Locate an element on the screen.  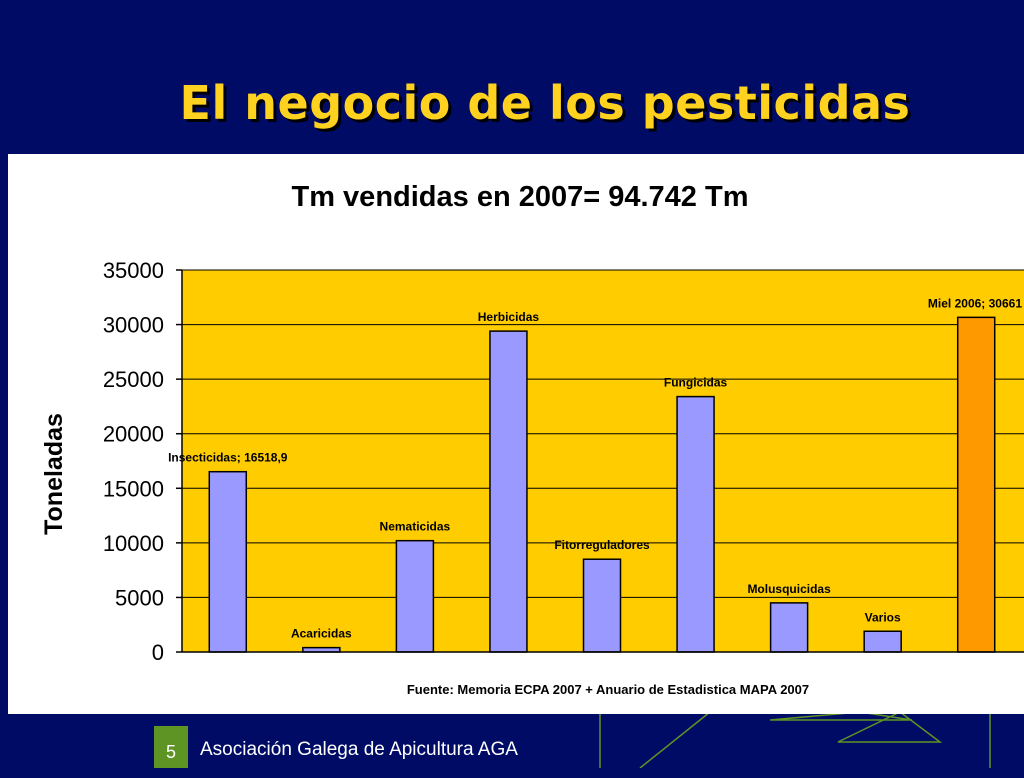
y-tick-label: 30000 is located at coordinates (133, 325).